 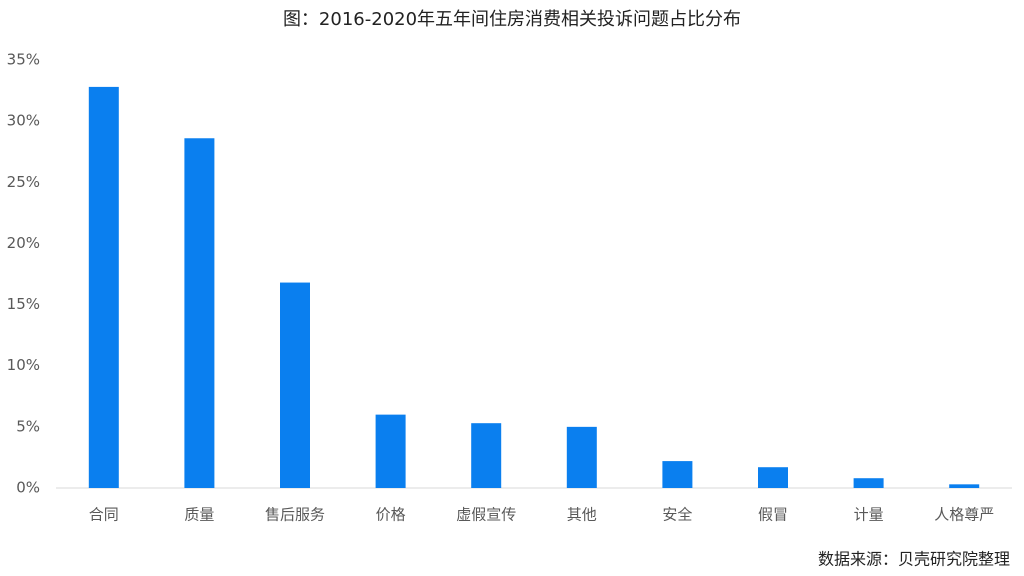 I want to click on y-tick-label: 25%, so click(x=23, y=182).